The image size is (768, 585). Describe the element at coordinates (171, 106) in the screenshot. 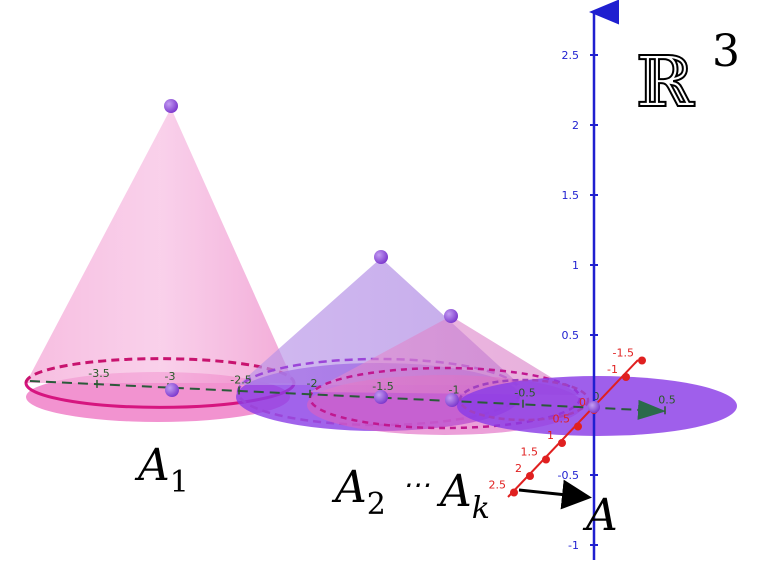

I see `apex-a1` at that location.